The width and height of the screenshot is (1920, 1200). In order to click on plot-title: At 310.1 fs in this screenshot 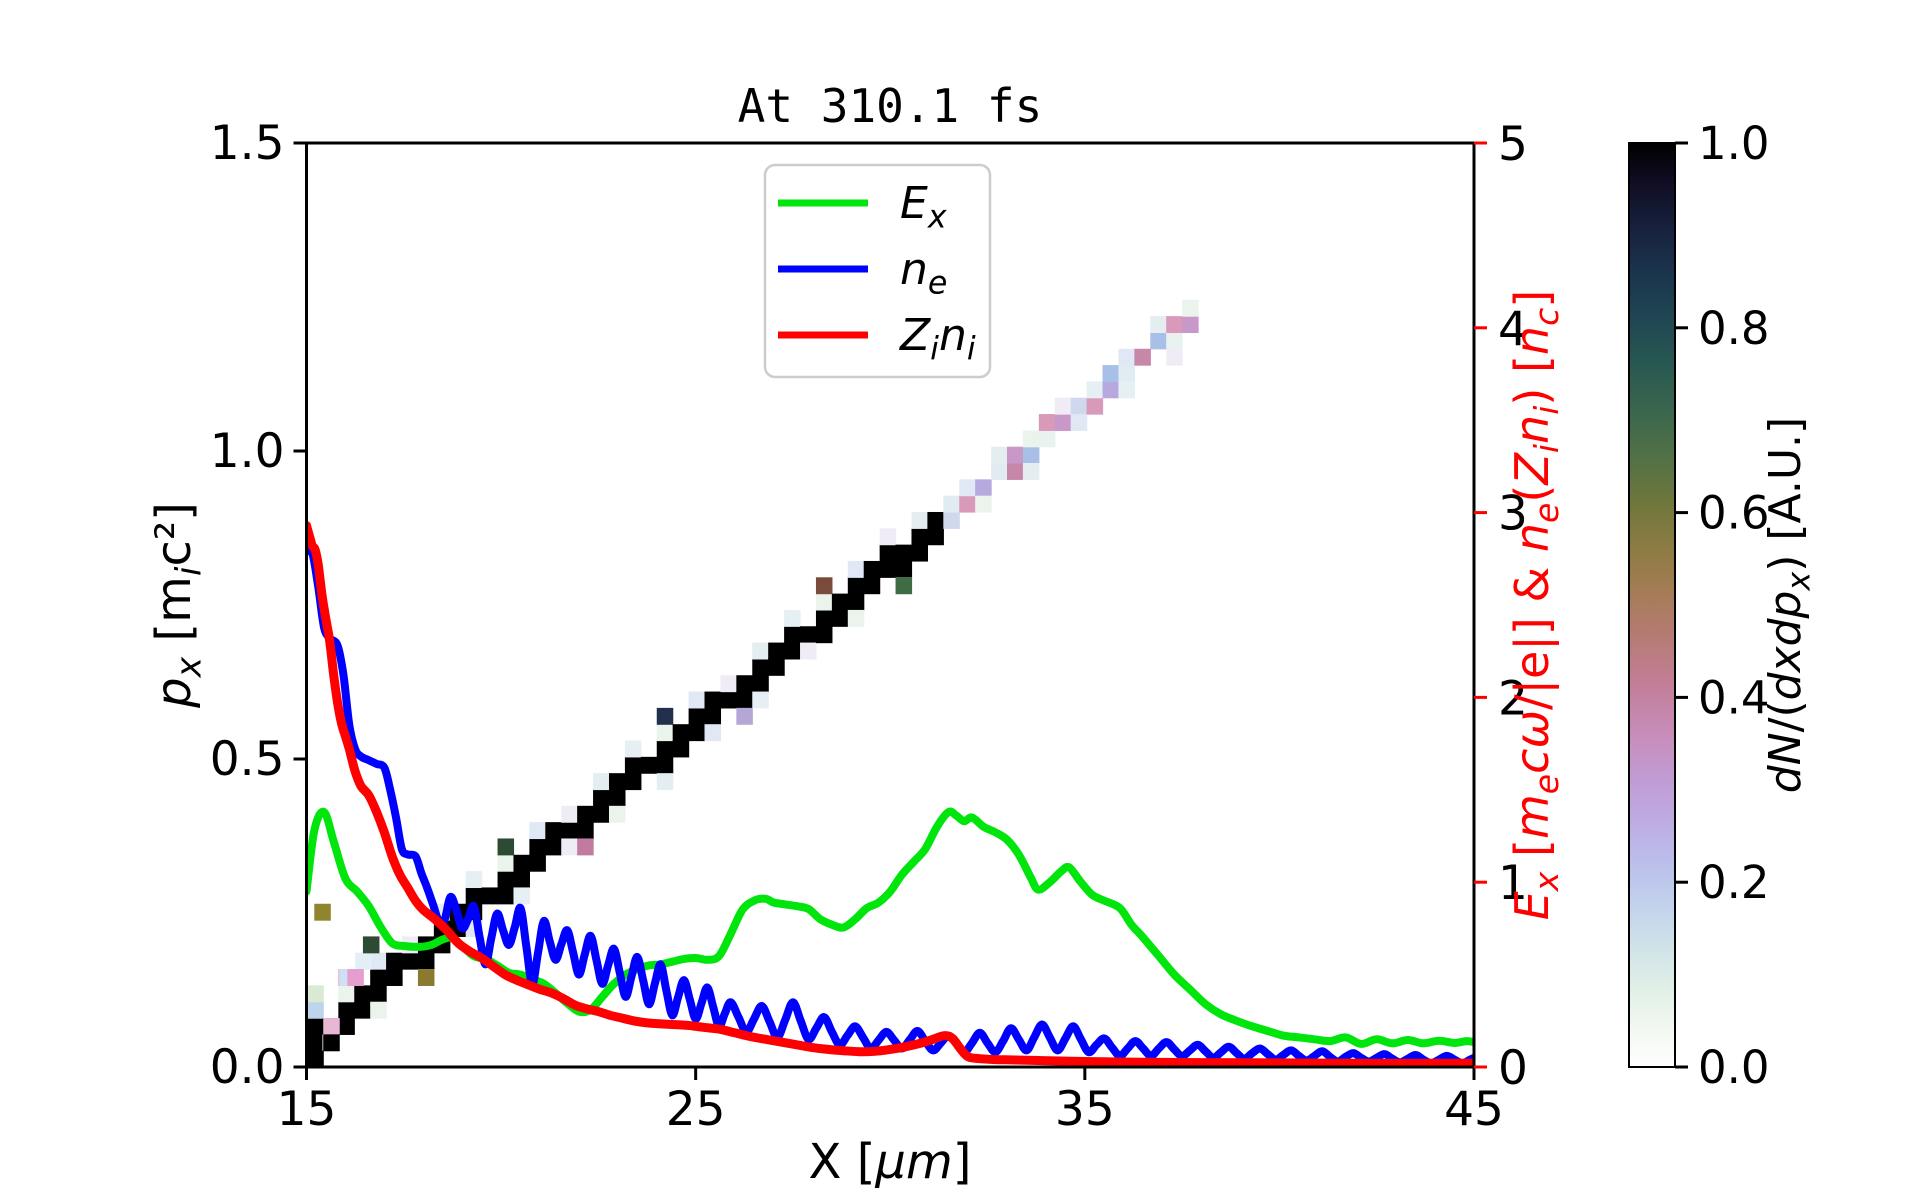, I will do `click(890, 106)`.